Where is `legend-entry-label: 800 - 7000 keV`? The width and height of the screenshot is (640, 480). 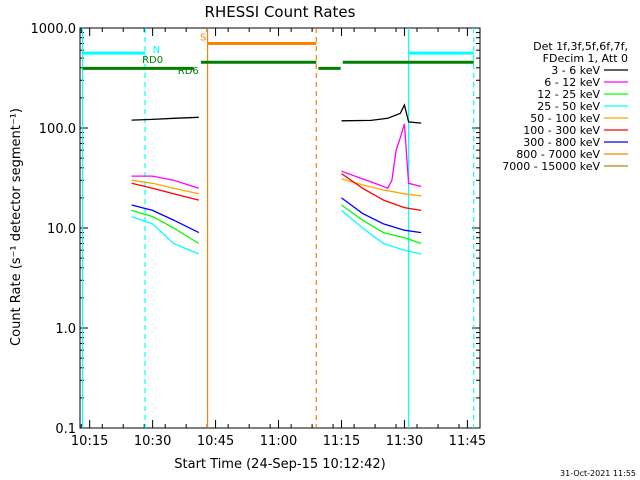
legend-entry-label: 800 - 7000 keV is located at coordinates (558, 154).